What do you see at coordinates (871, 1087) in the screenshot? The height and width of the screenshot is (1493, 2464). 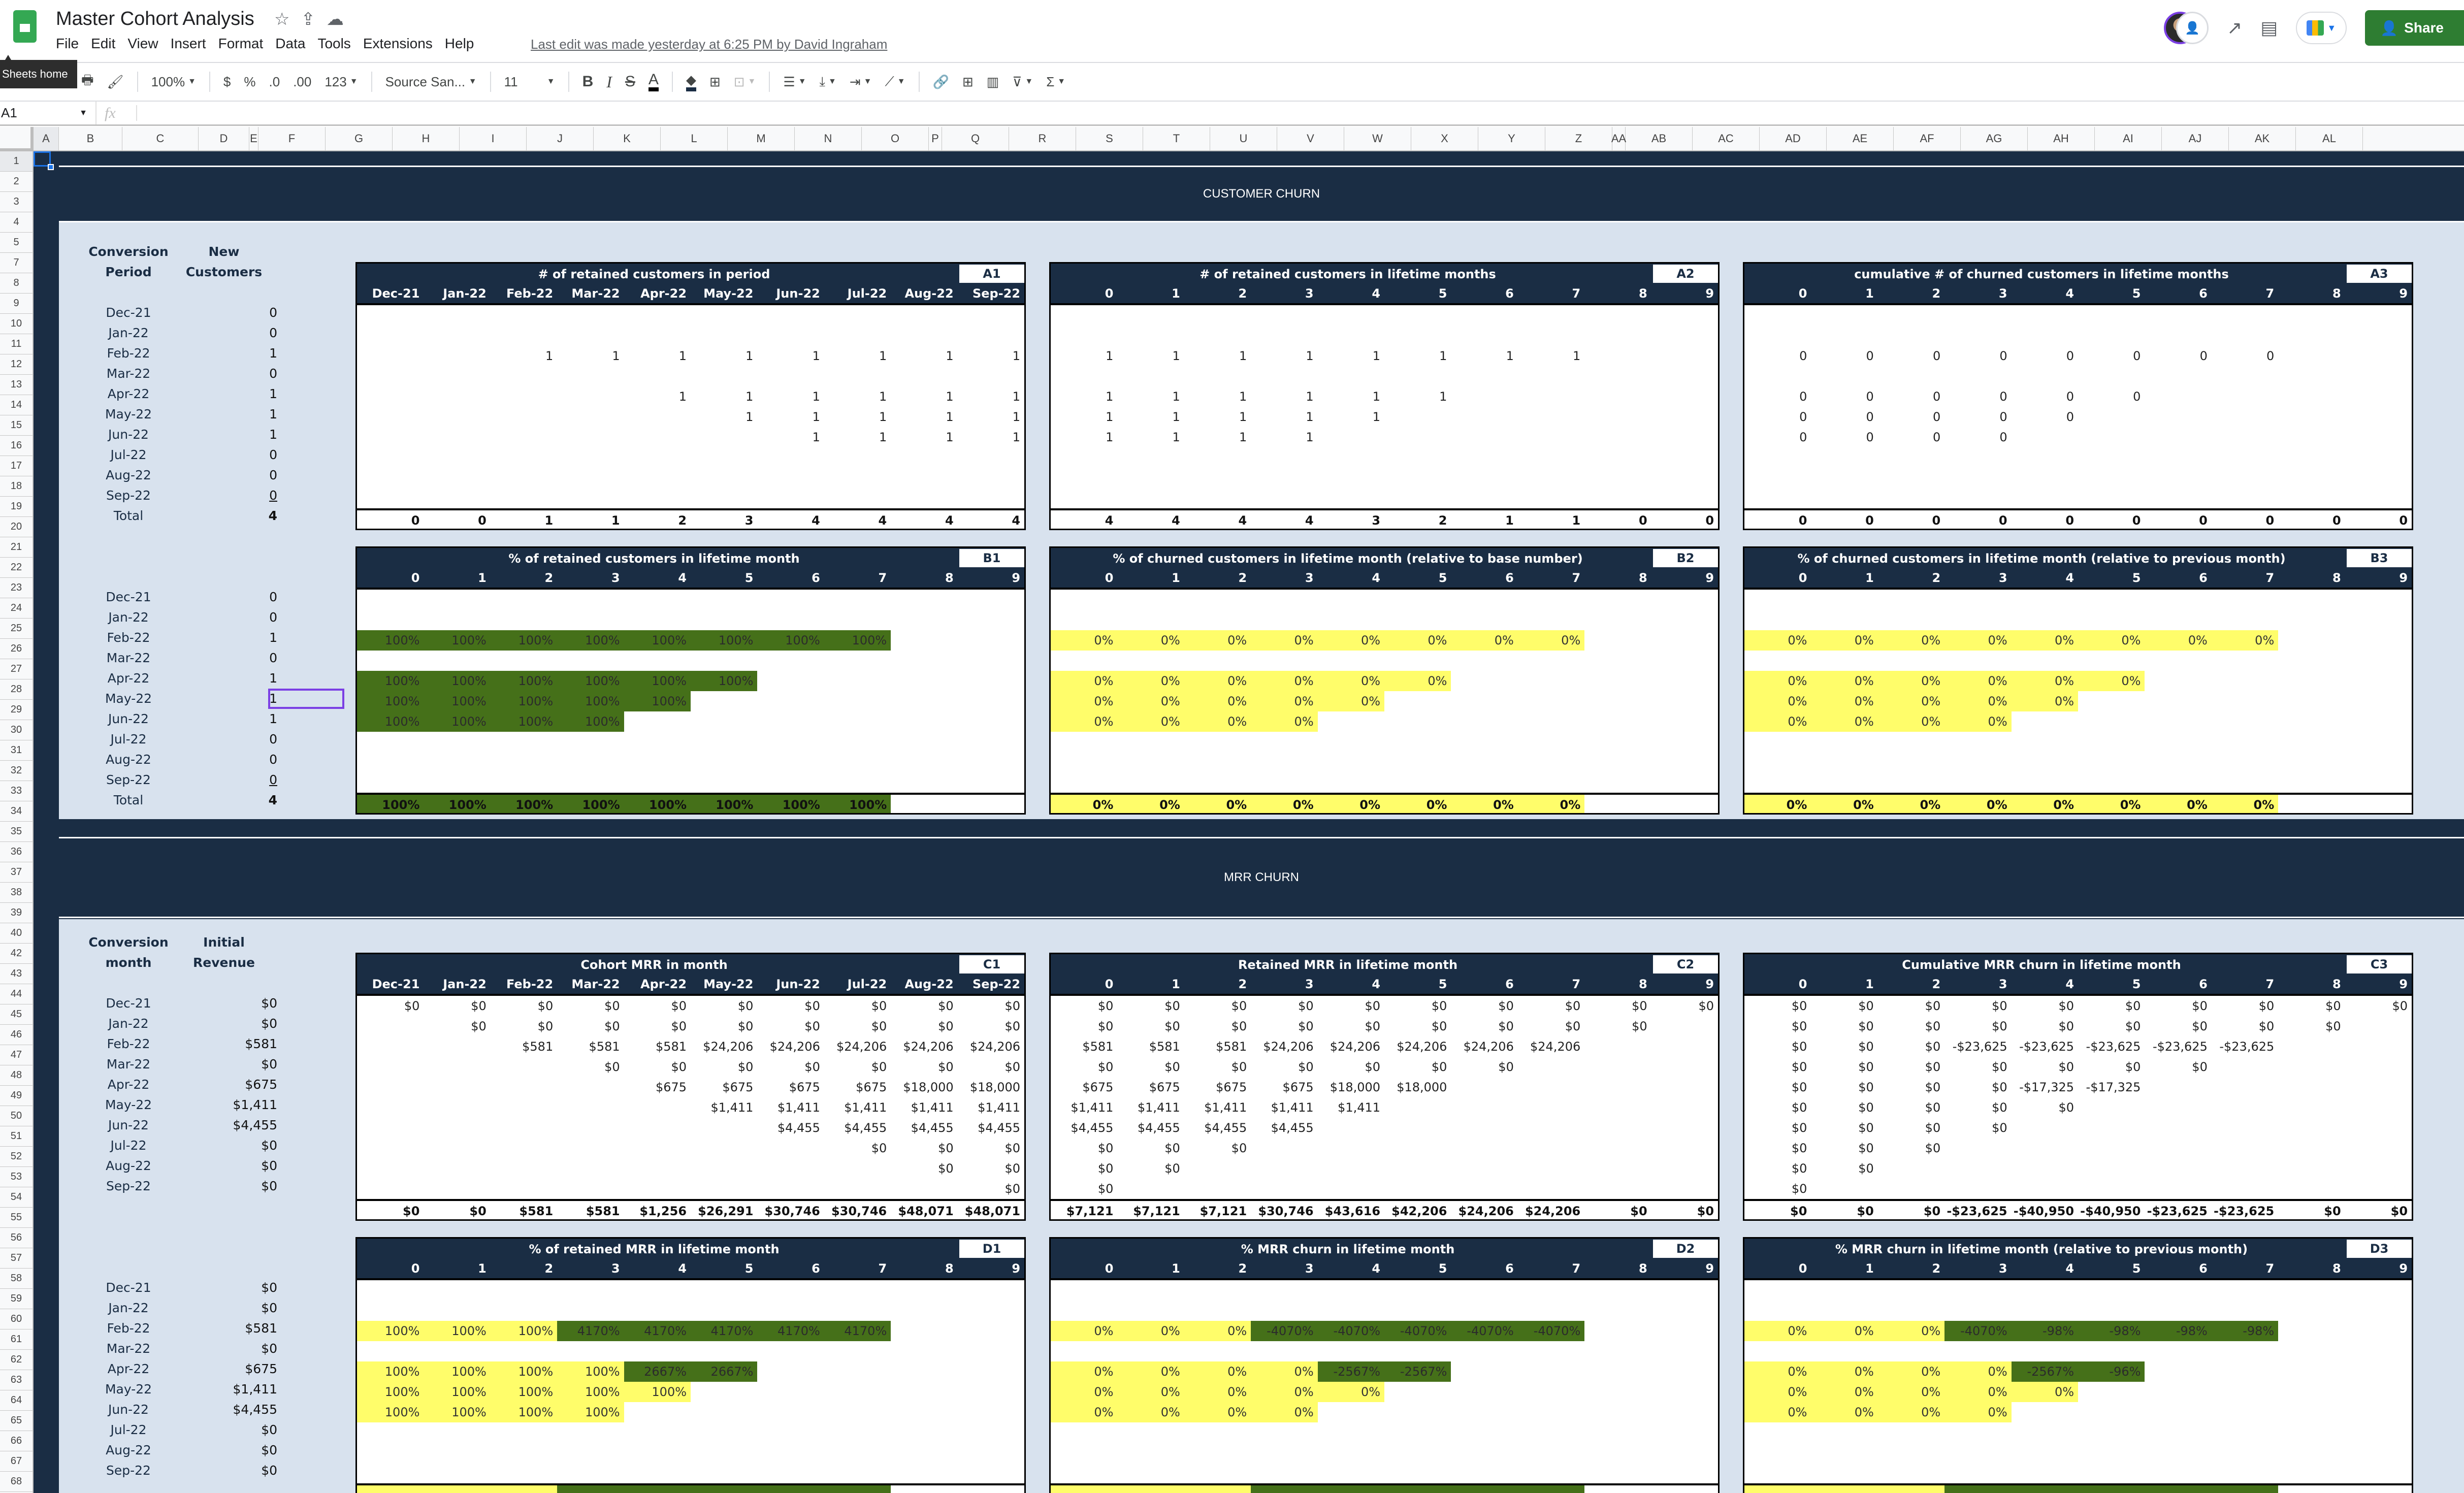 I see `table-cell: $675` at bounding box center [871, 1087].